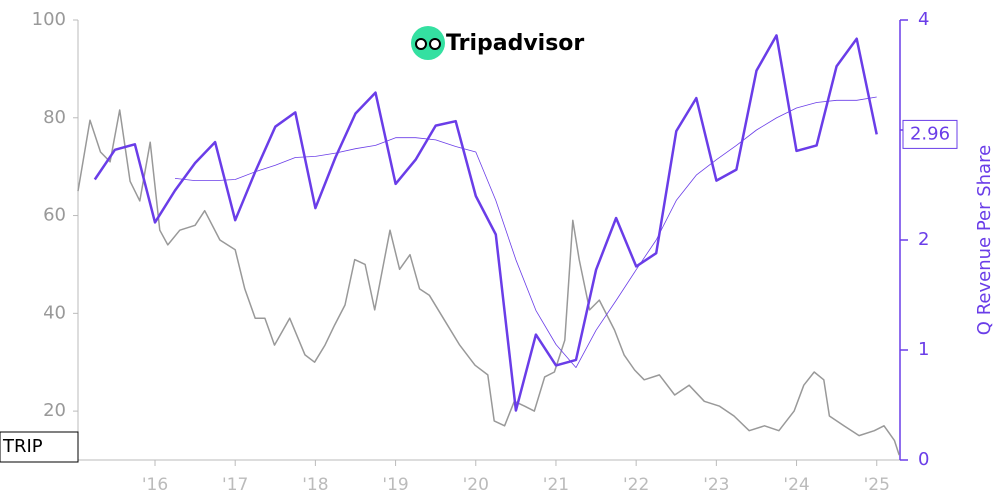 The width and height of the screenshot is (1000, 500). I want to click on value-label-box, so click(930, 134).